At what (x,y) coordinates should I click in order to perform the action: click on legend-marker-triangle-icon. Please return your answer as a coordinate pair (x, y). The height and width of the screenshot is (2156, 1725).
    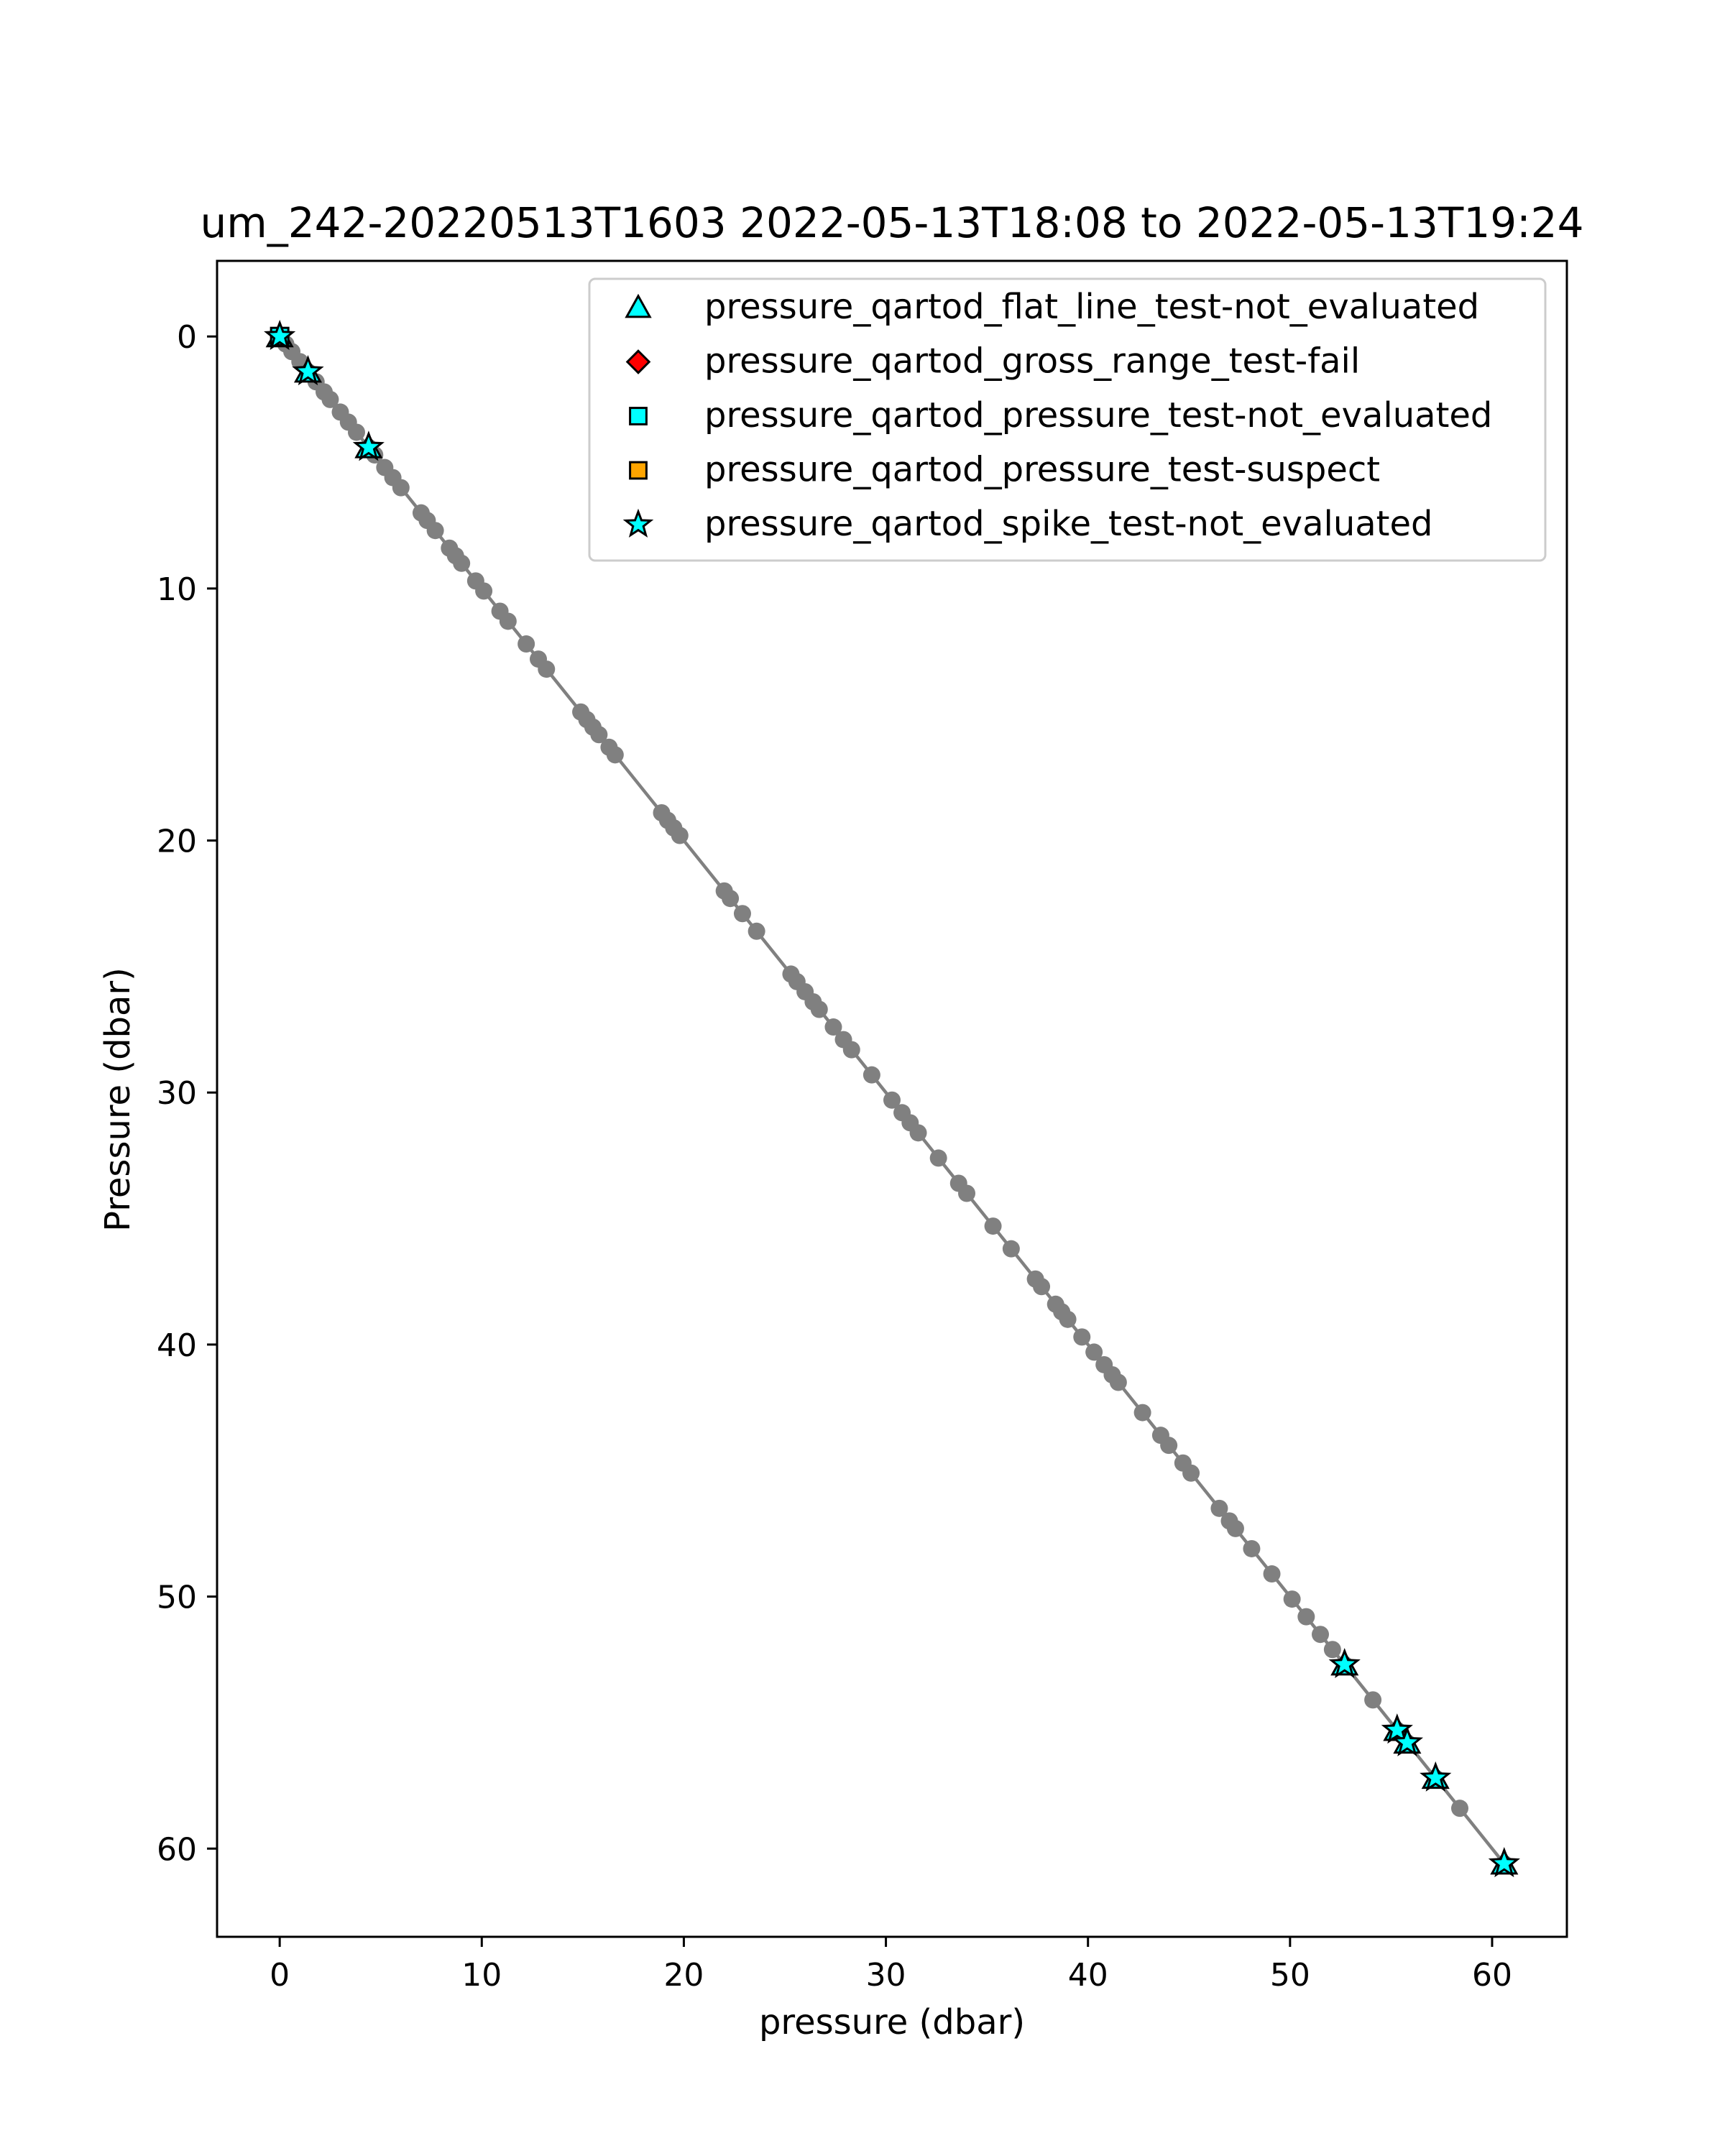
    Looking at the image, I should click on (638, 306).